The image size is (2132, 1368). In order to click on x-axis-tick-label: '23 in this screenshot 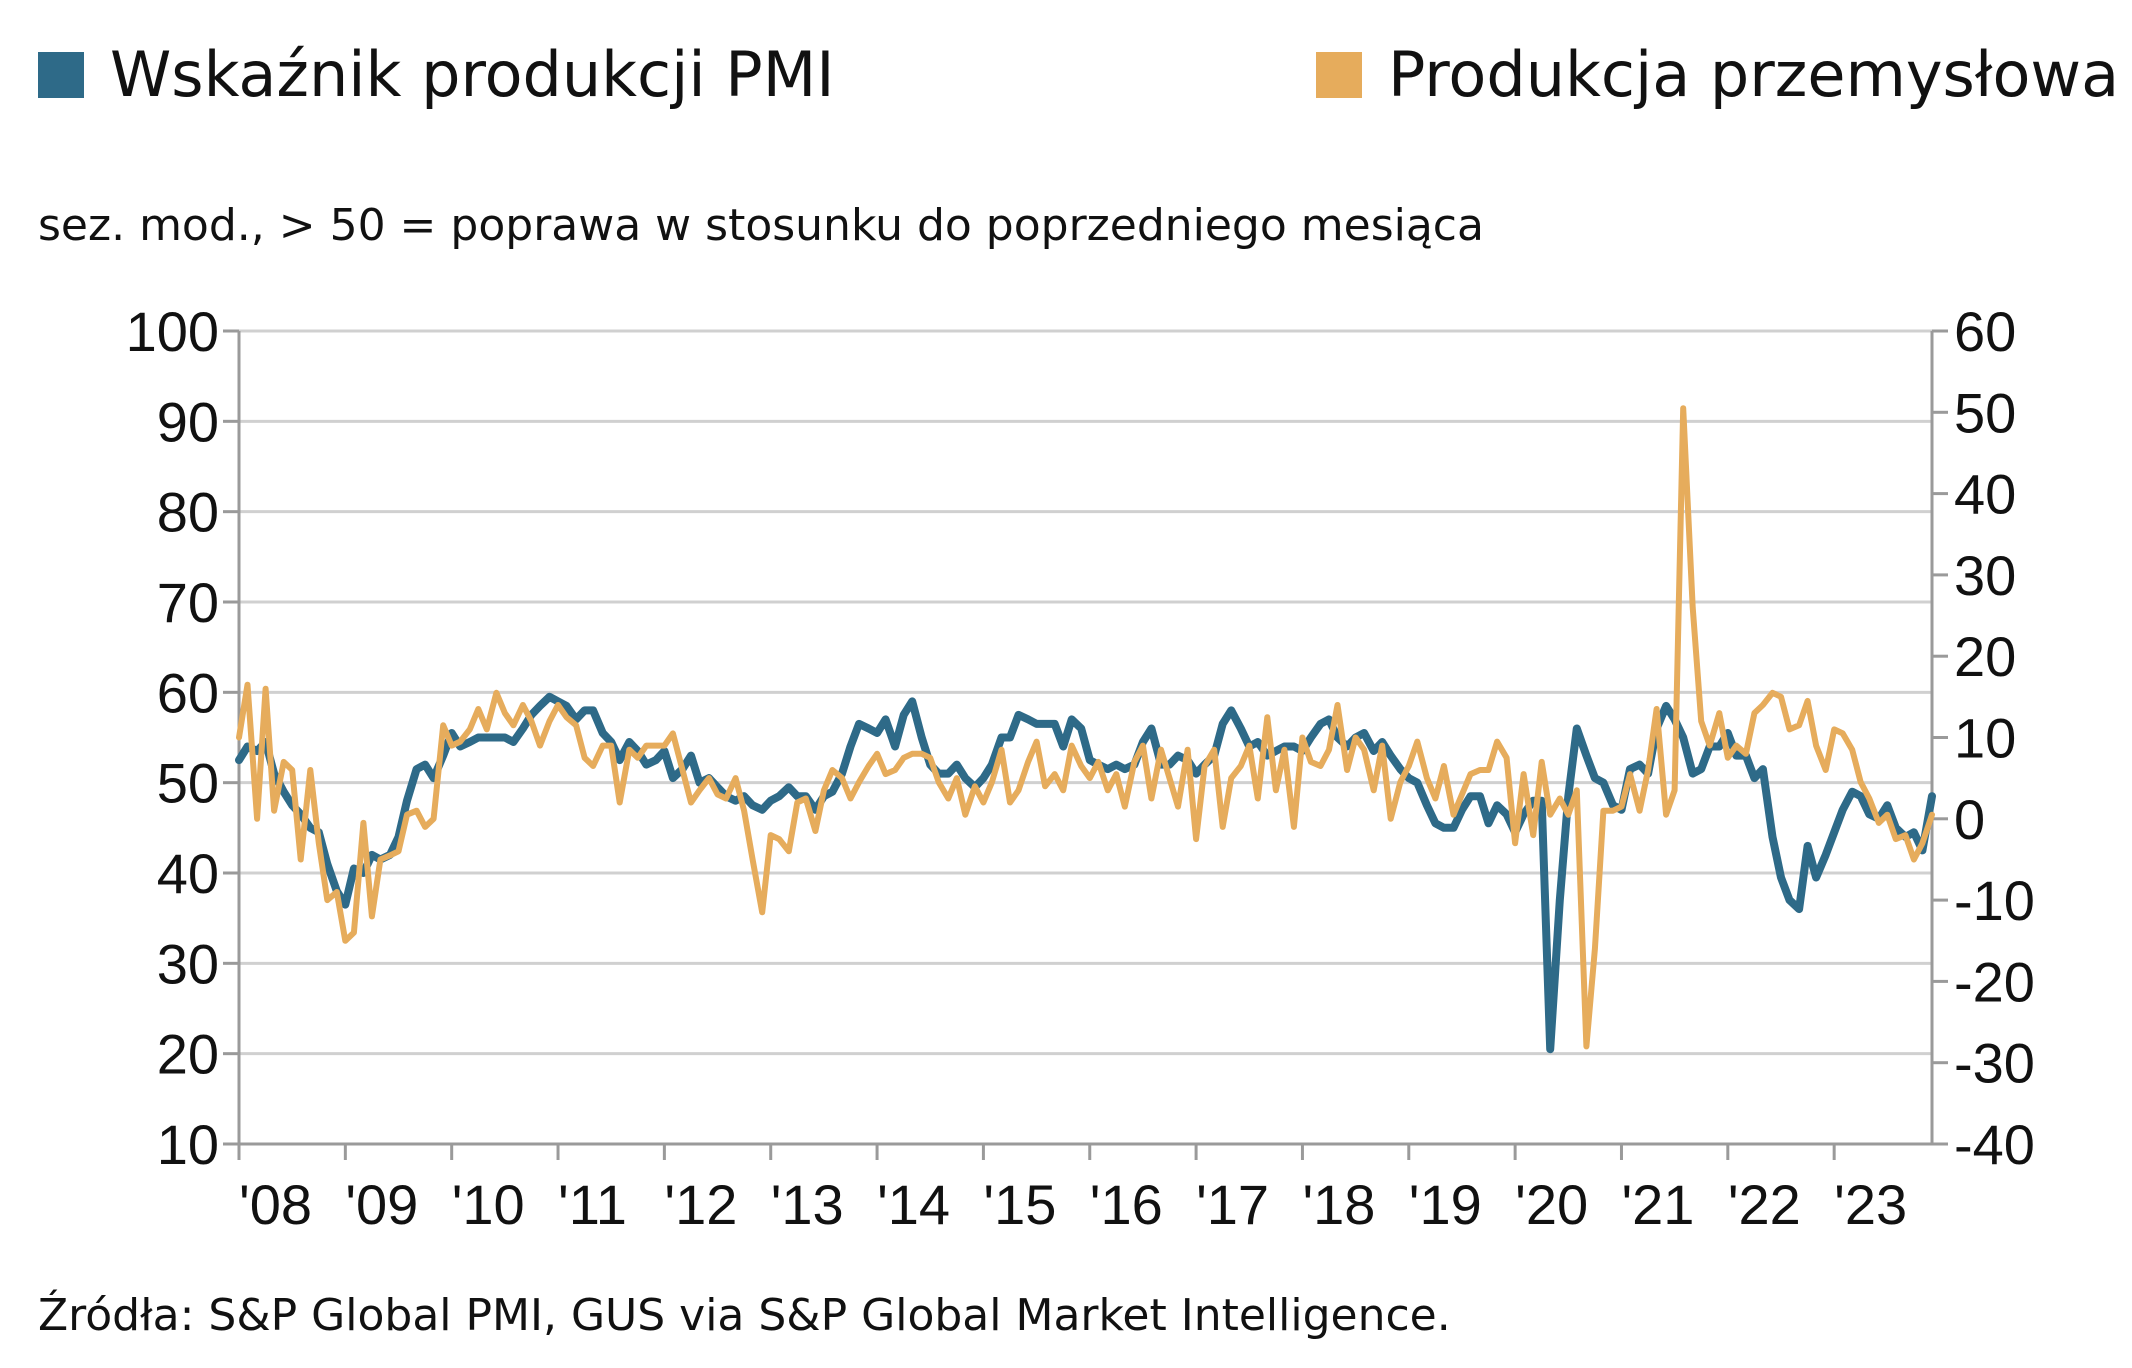, I will do `click(1870, 1204)`.